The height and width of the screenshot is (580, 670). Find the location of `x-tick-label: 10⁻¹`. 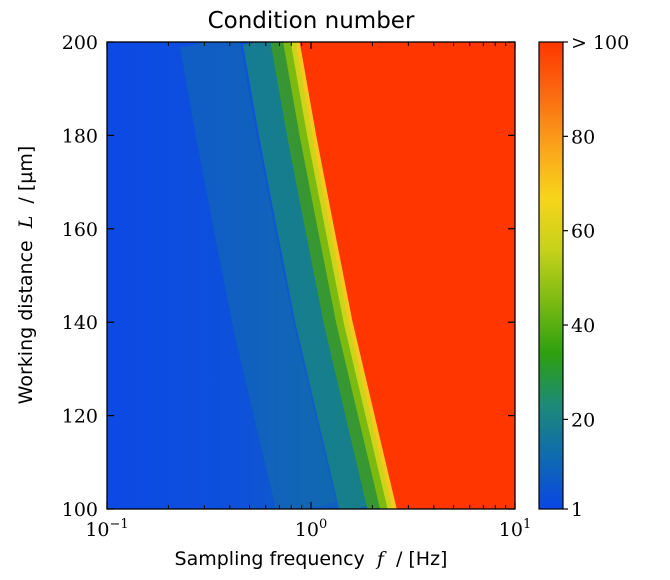

x-tick-label: 10⁻¹ is located at coordinates (106, 529).